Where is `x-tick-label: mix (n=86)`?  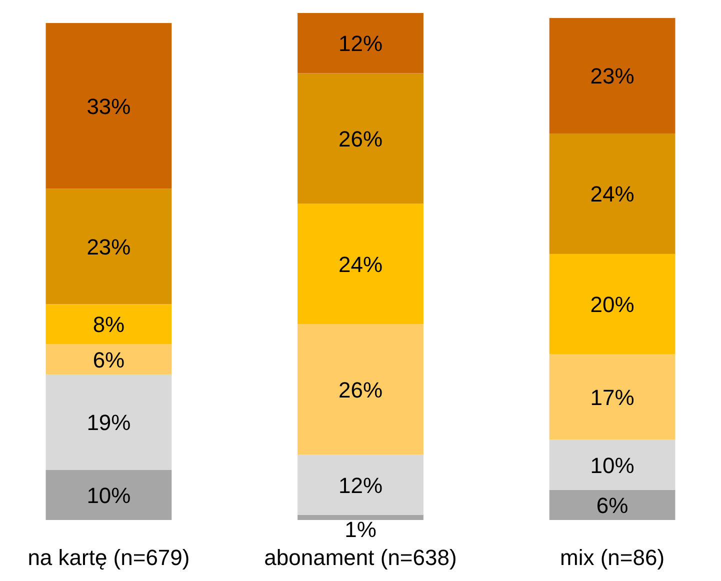
x-tick-label: mix (n=86) is located at coordinates (612, 557).